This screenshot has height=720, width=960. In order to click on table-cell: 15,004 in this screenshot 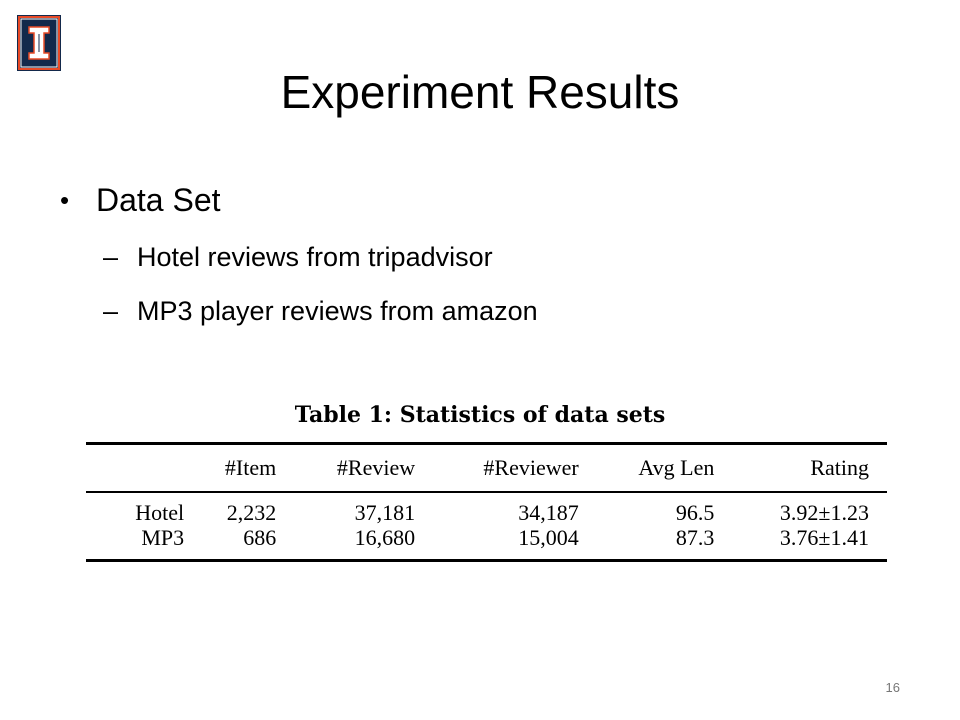, I will do `click(548, 537)`.